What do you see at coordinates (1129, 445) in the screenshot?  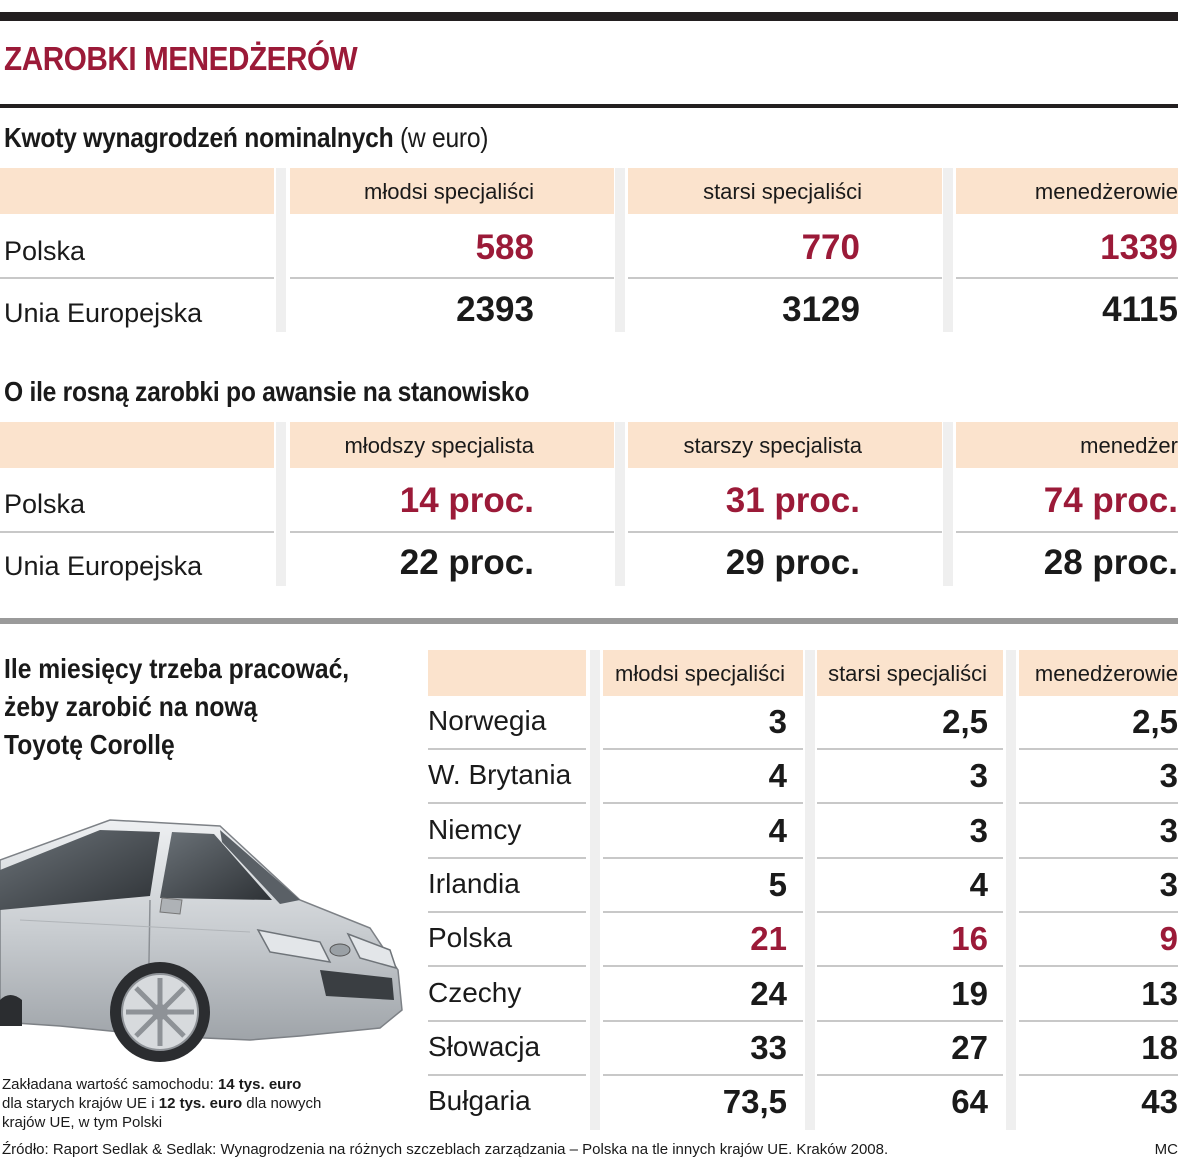 I see `s2-col3-label: menedżer` at bounding box center [1129, 445].